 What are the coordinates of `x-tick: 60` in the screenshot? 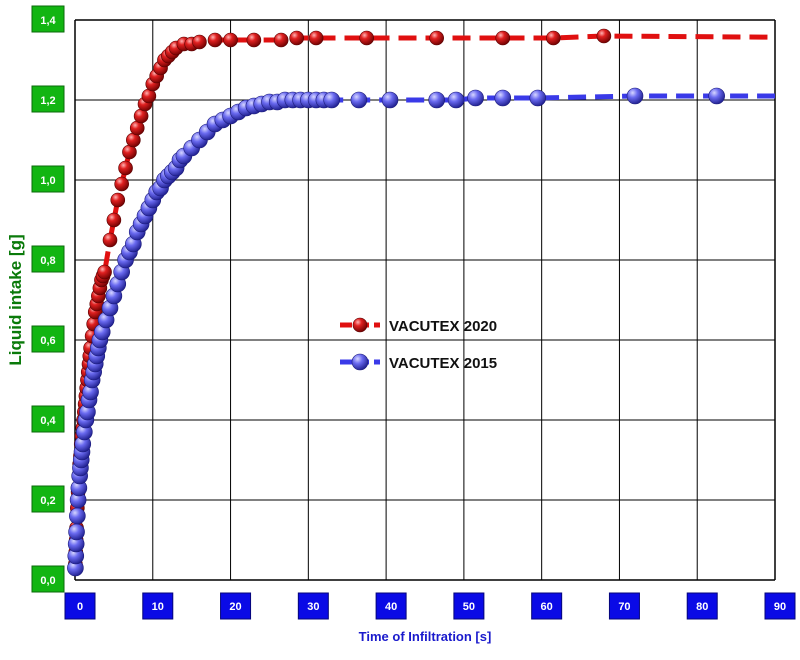 It's located at (547, 606).